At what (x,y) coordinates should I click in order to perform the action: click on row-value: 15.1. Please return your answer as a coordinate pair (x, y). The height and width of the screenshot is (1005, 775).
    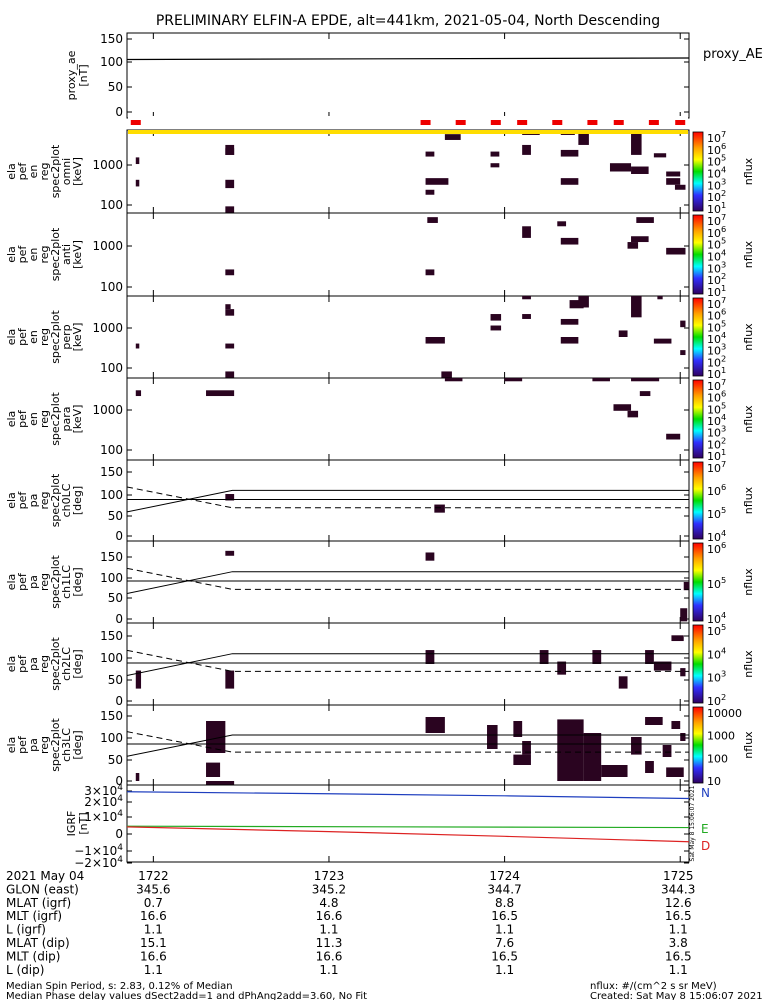
    Looking at the image, I should click on (153, 943).